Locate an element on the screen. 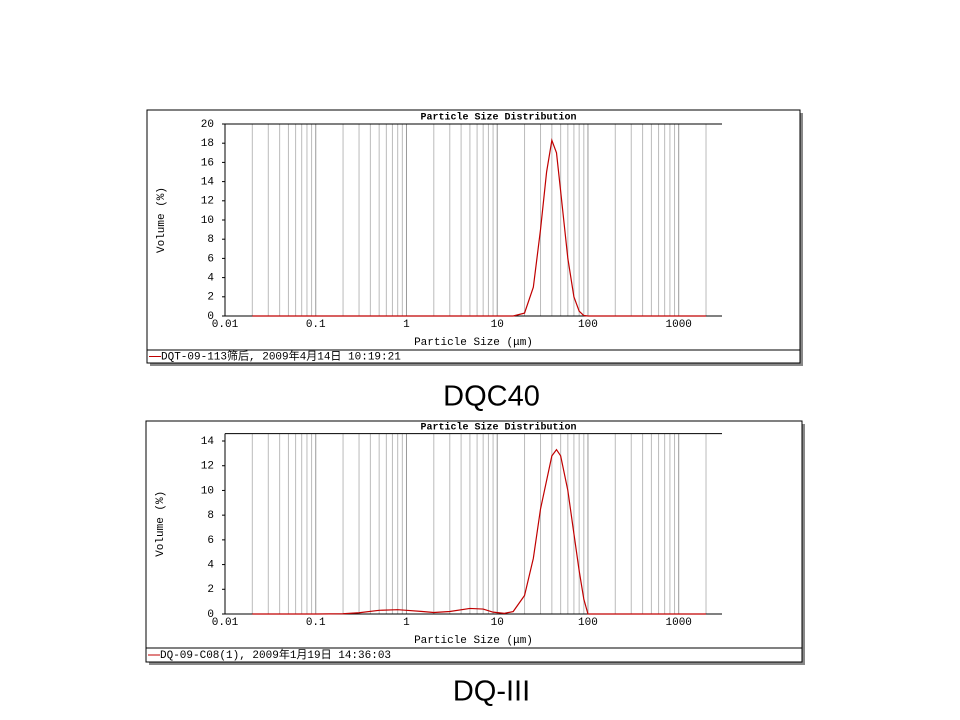  caption: DQC40 is located at coordinates (491, 397).